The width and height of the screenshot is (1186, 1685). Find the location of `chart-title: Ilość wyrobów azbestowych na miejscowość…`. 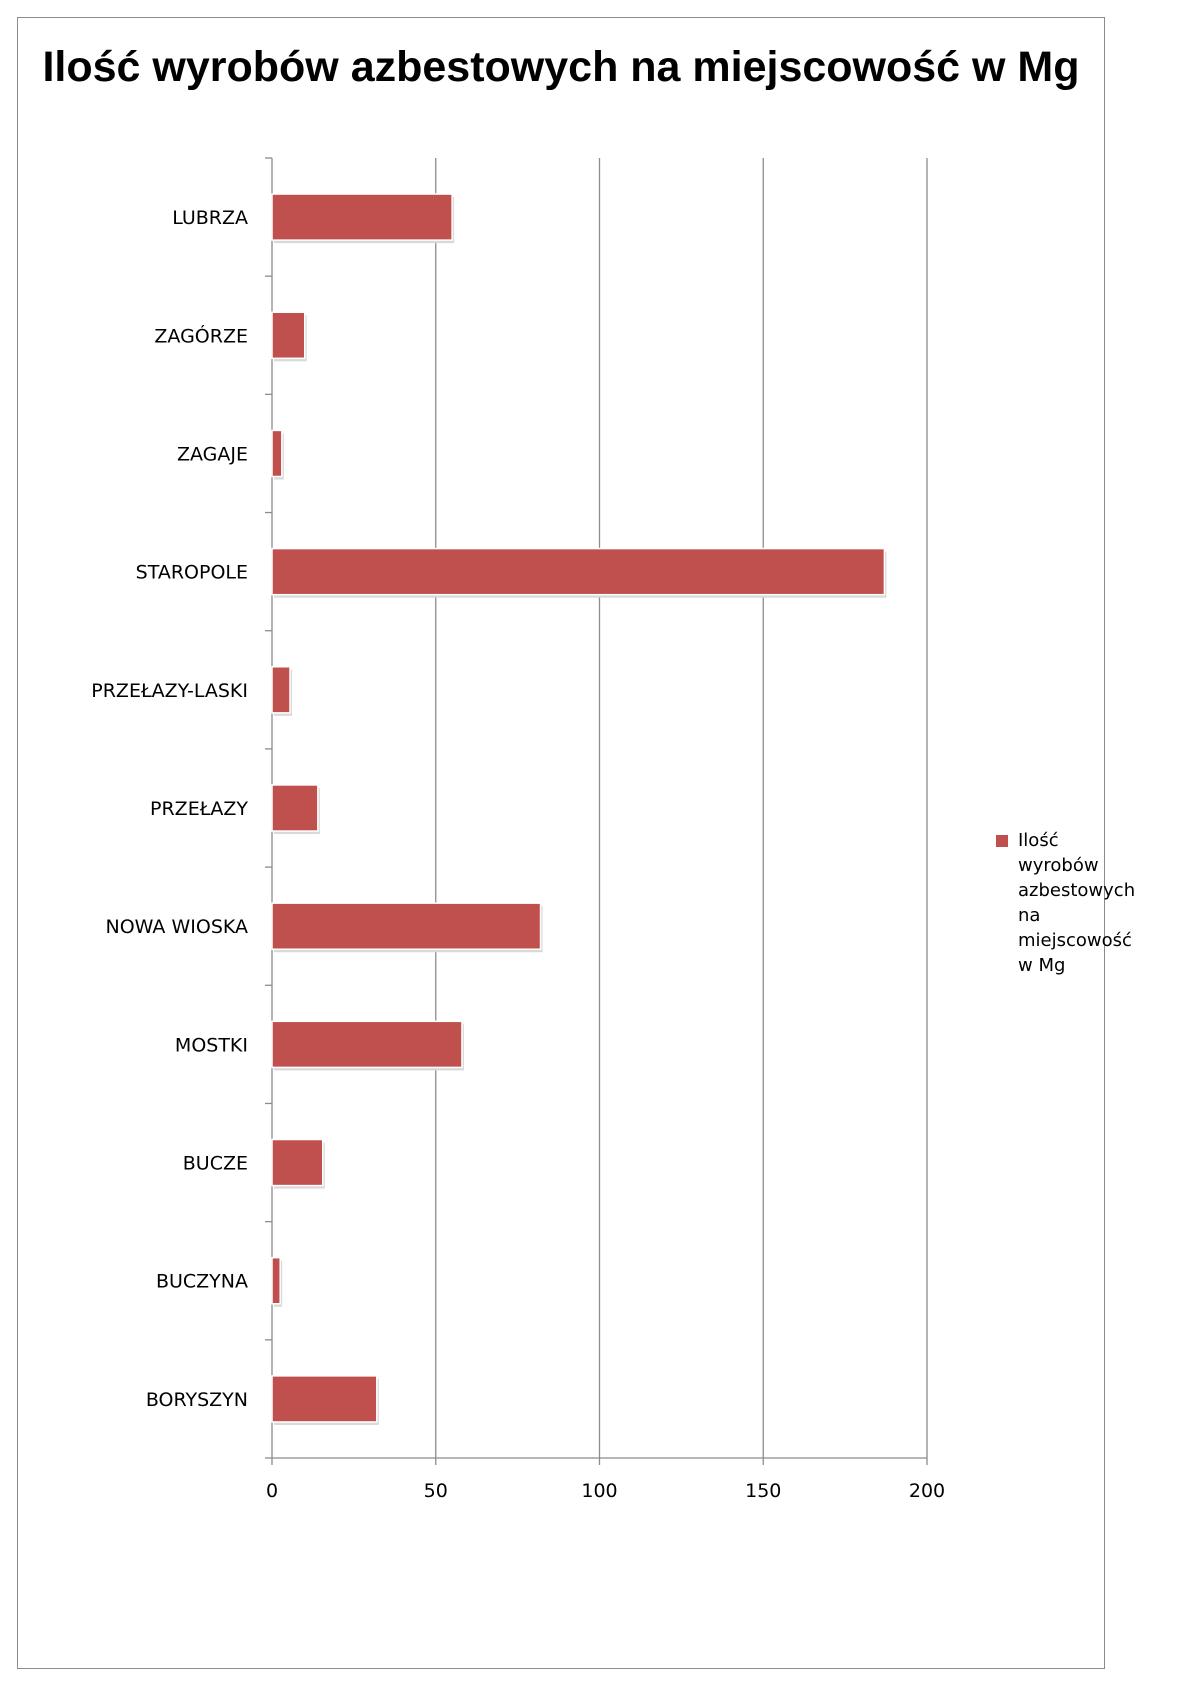

chart-title: Ilość wyrobów azbestowych na miejscowość… is located at coordinates (561, 67).